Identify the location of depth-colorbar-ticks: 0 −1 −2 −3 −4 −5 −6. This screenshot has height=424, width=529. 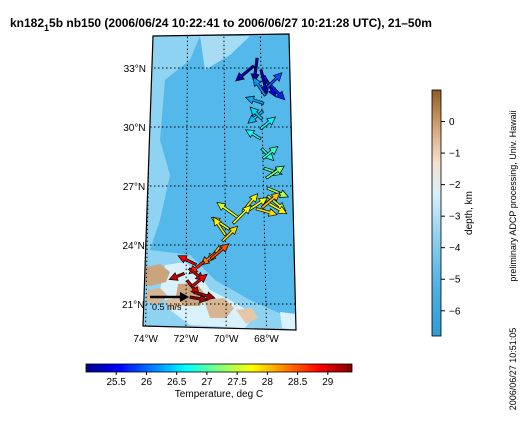
(451, 217).